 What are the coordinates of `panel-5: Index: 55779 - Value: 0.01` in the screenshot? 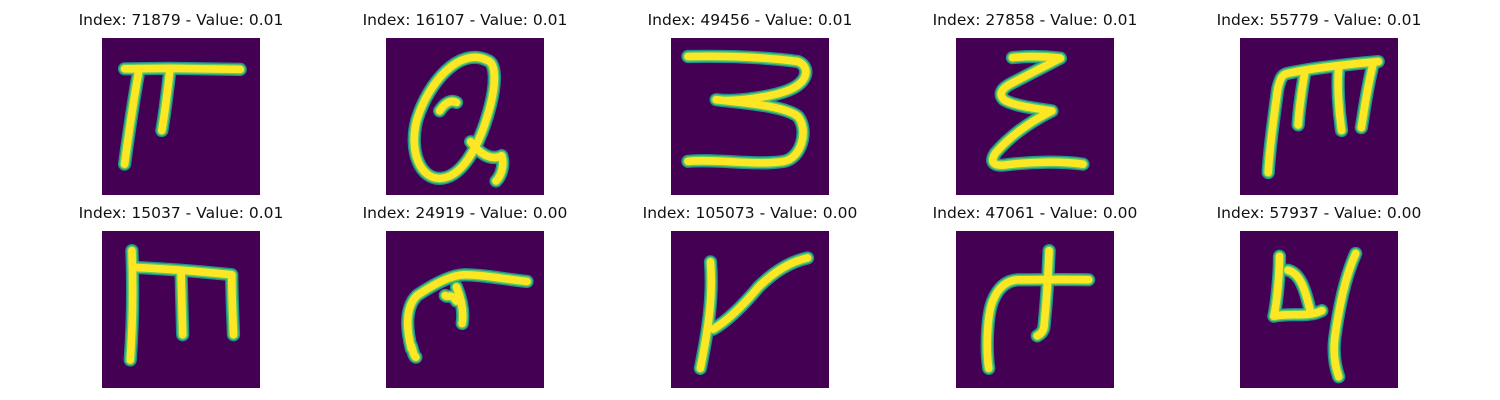 It's located at (1319, 102).